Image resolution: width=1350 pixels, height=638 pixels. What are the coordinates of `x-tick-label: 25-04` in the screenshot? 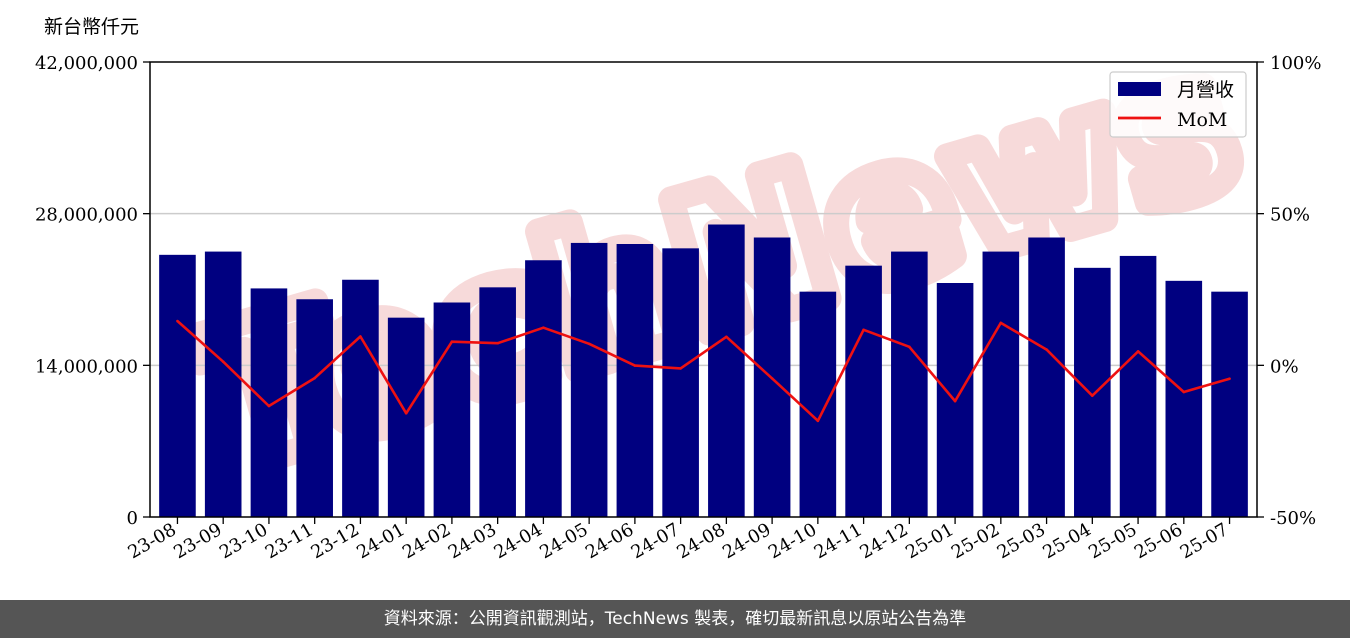 It's located at (1066, 541).